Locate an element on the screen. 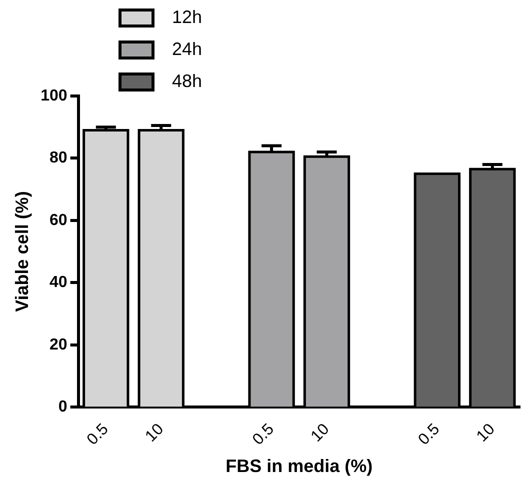  y-tick-label: 0 is located at coordinates (63, 407).